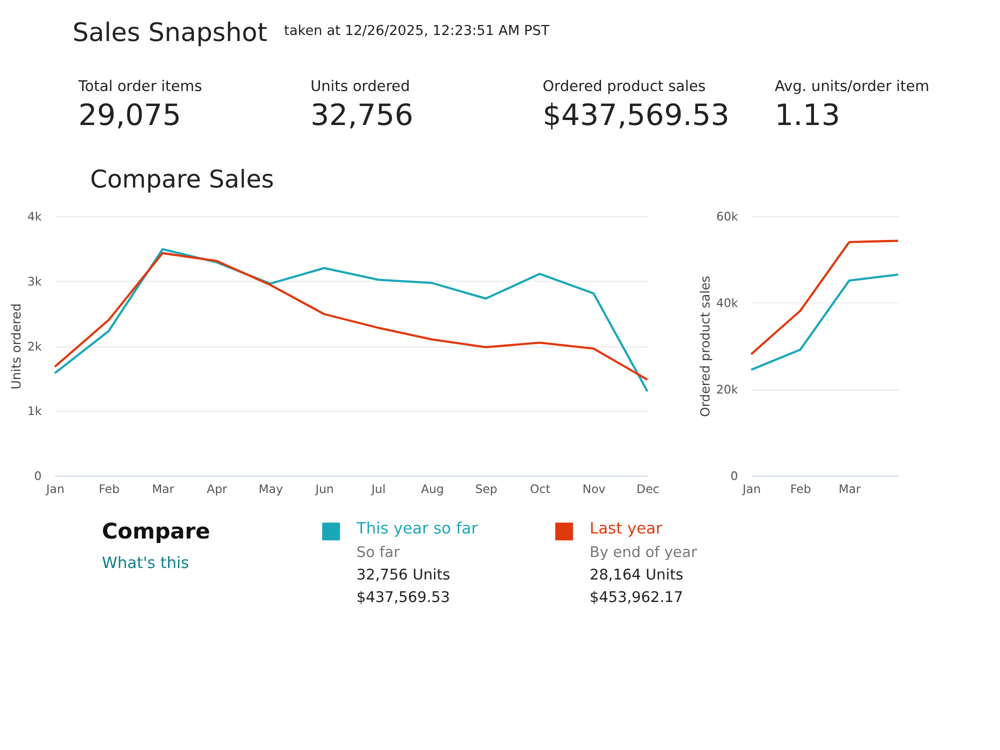 The image size is (1000, 750). Describe the element at coordinates (727, 217) in the screenshot. I see `y-tick-label: 60k` at that location.